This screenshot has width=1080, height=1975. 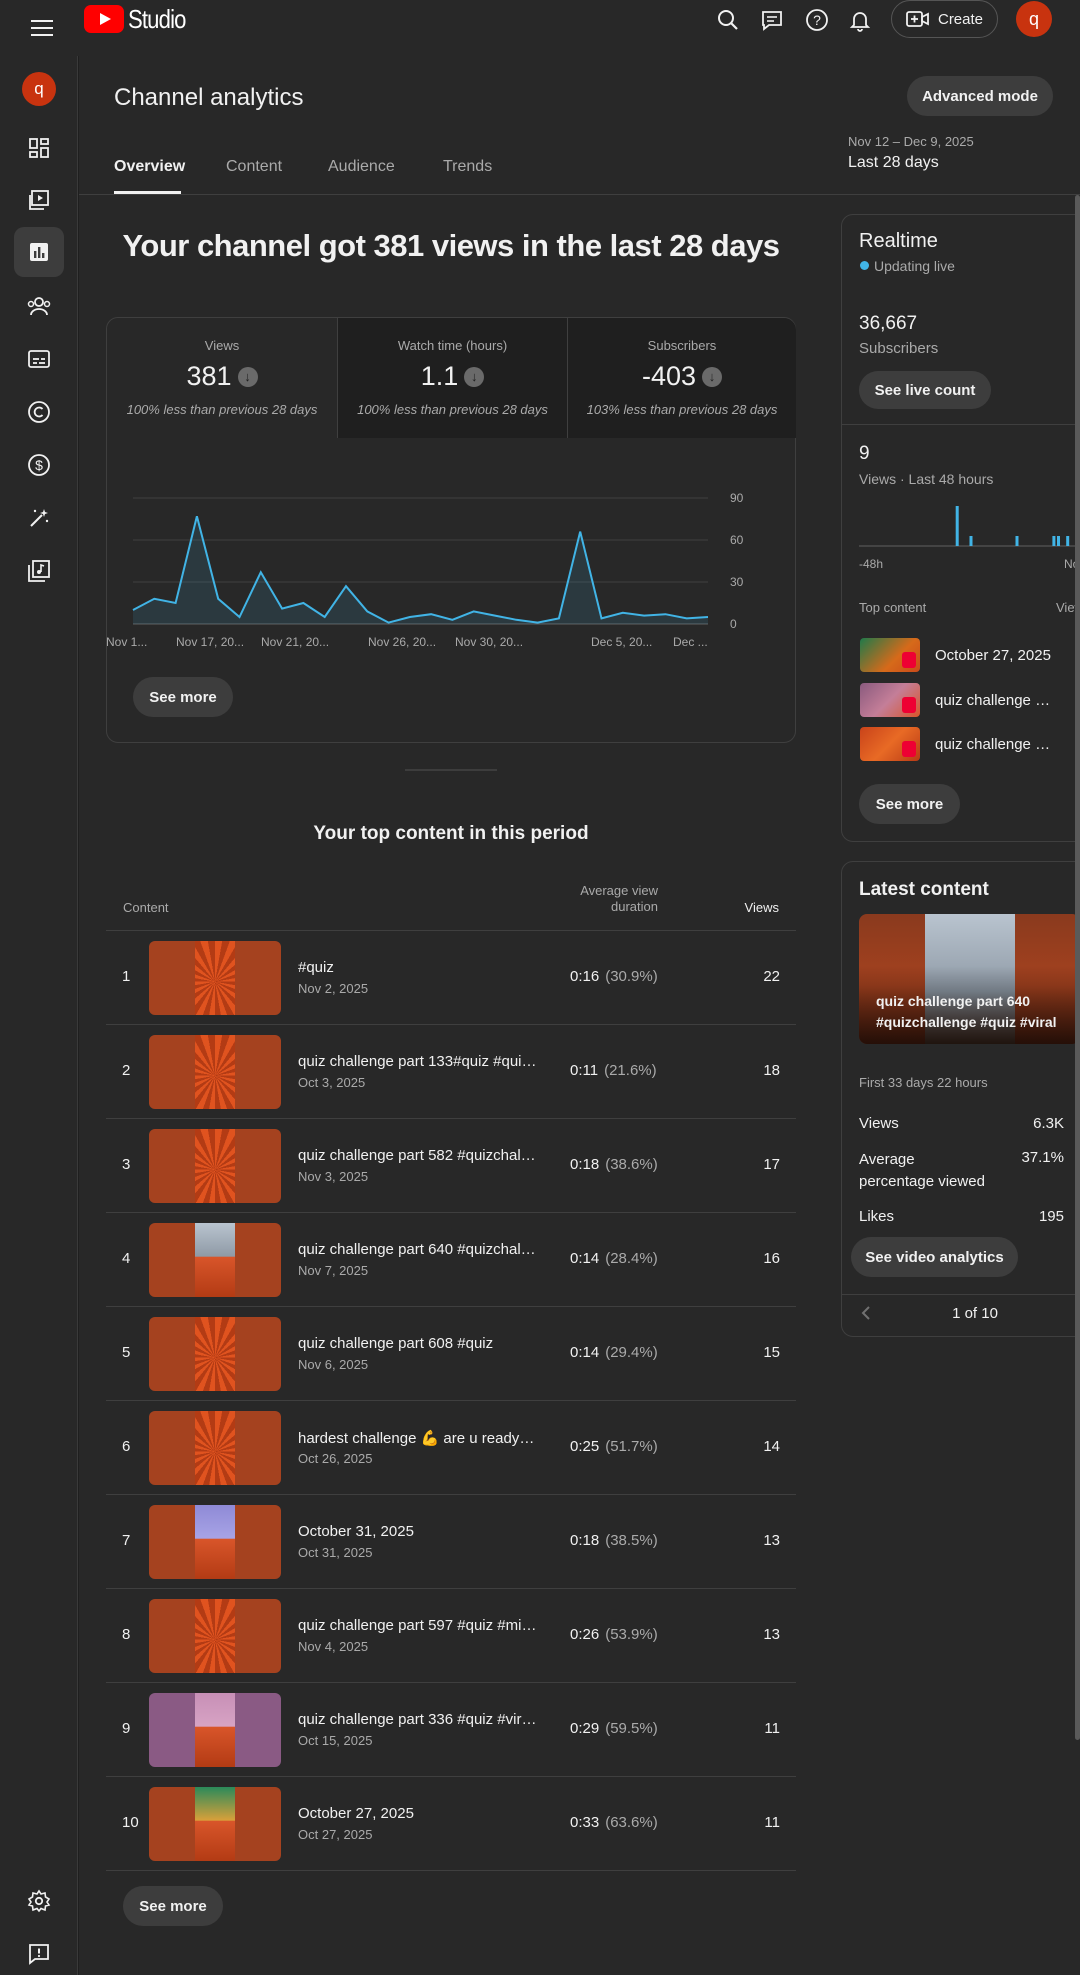 I want to click on comment-feedback-icon, so click(x=772, y=20).